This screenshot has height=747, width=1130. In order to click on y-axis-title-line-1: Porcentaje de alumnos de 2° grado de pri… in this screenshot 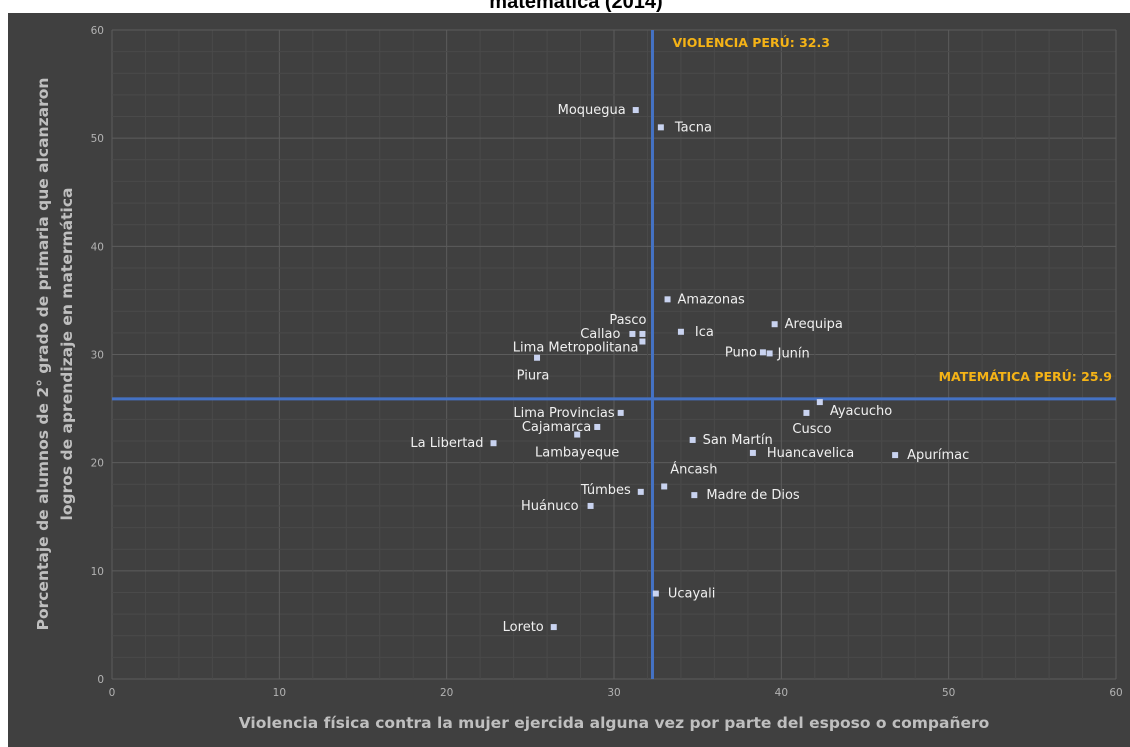, I will do `click(43, 354)`.